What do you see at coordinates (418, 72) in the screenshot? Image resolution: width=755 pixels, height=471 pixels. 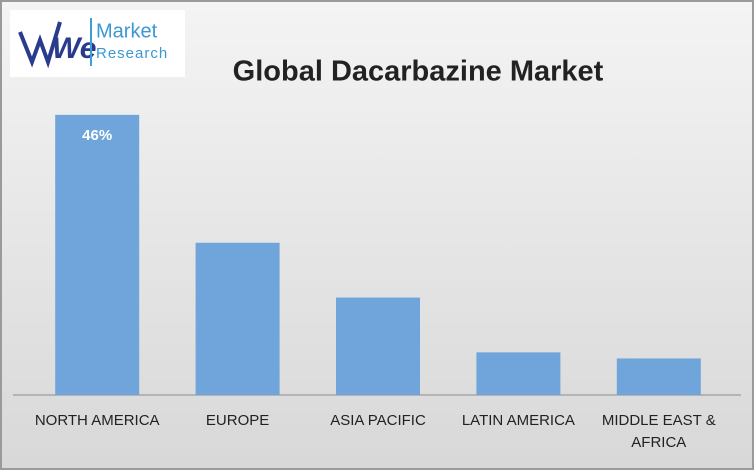 I see `chart-title: Global Dacarbazine Market` at bounding box center [418, 72].